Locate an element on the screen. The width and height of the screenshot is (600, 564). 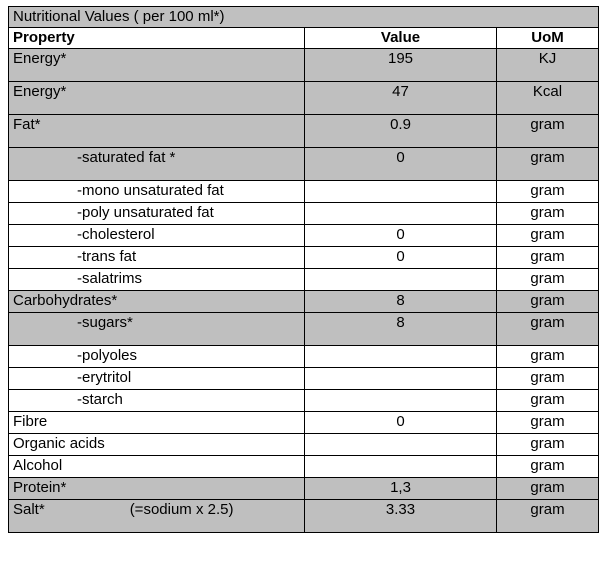
table-row: -cholesterol 0 gram is located at coordinates (304, 235).